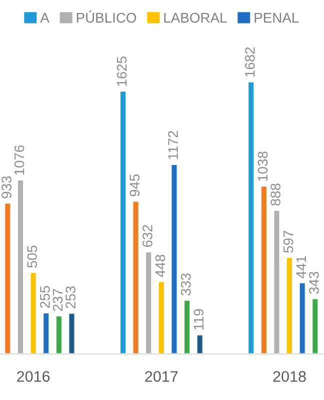 The width and height of the screenshot is (324, 400). Describe the element at coordinates (147, 236) in the screenshot. I see `data-label: 632` at that location.